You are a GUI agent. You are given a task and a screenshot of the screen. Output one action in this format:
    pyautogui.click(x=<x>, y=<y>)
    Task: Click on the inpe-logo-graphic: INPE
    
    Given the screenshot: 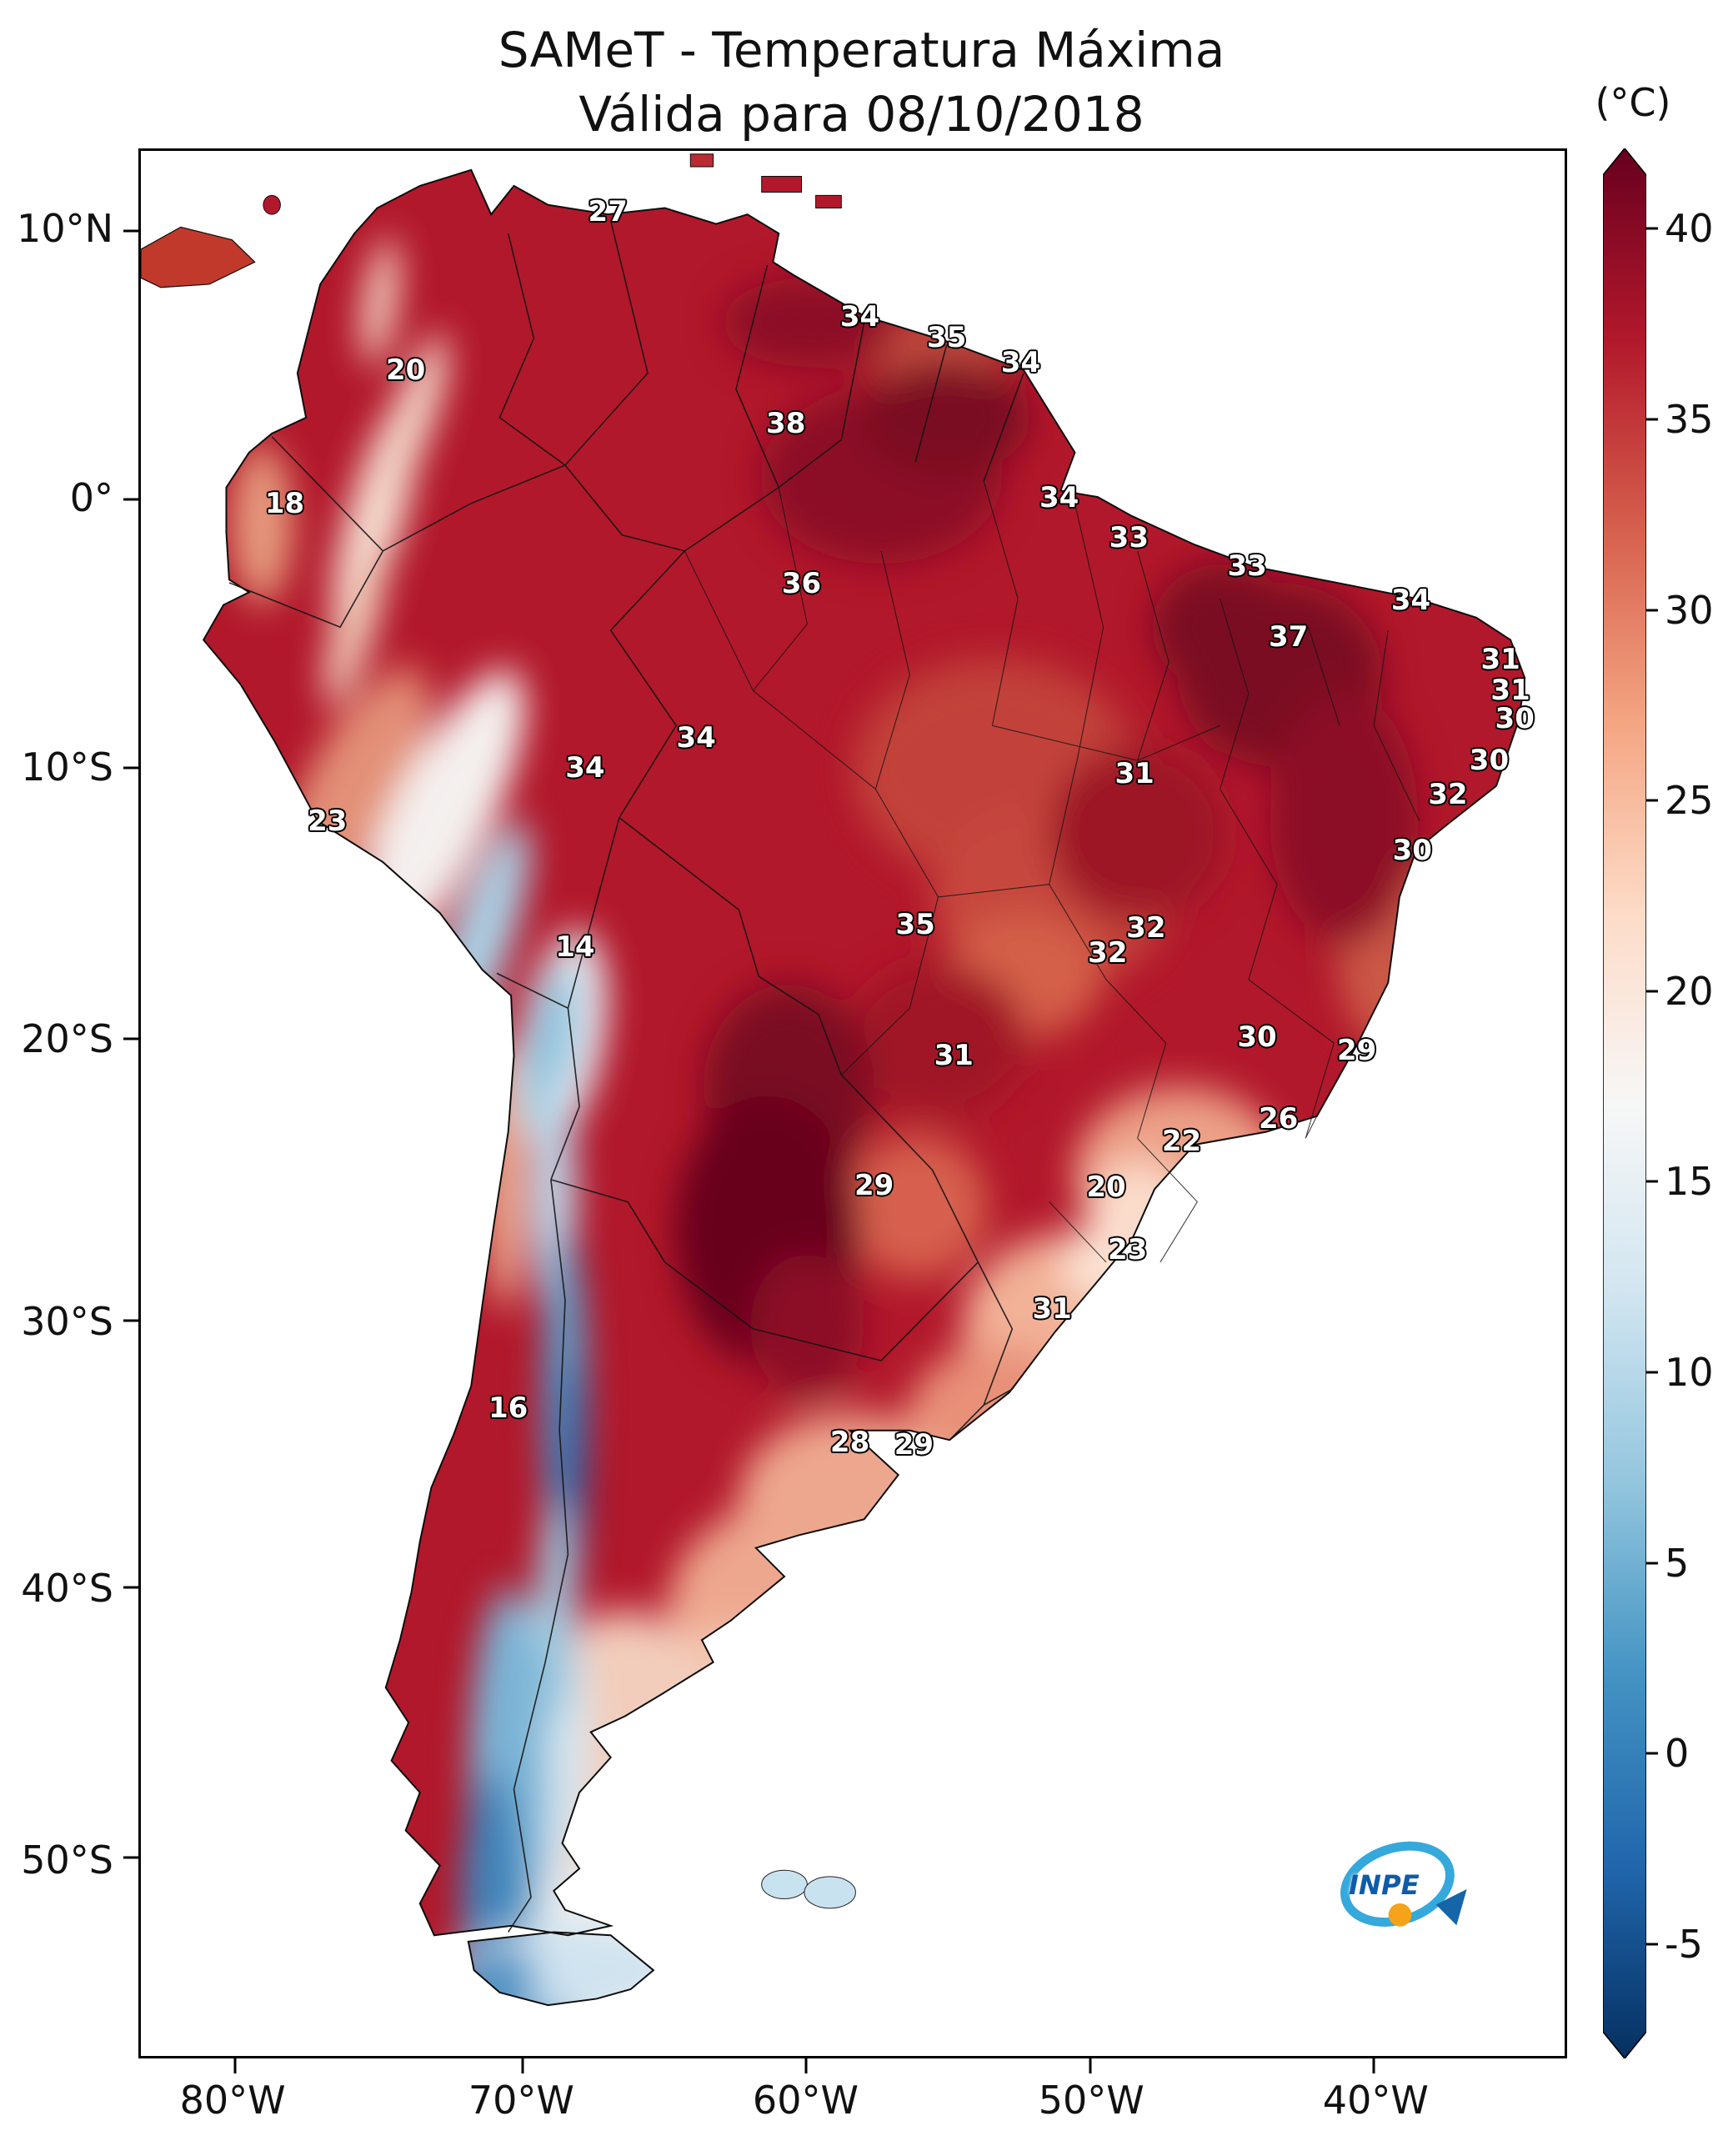 What is the action you would take?
    pyautogui.click(x=1404, y=1884)
    